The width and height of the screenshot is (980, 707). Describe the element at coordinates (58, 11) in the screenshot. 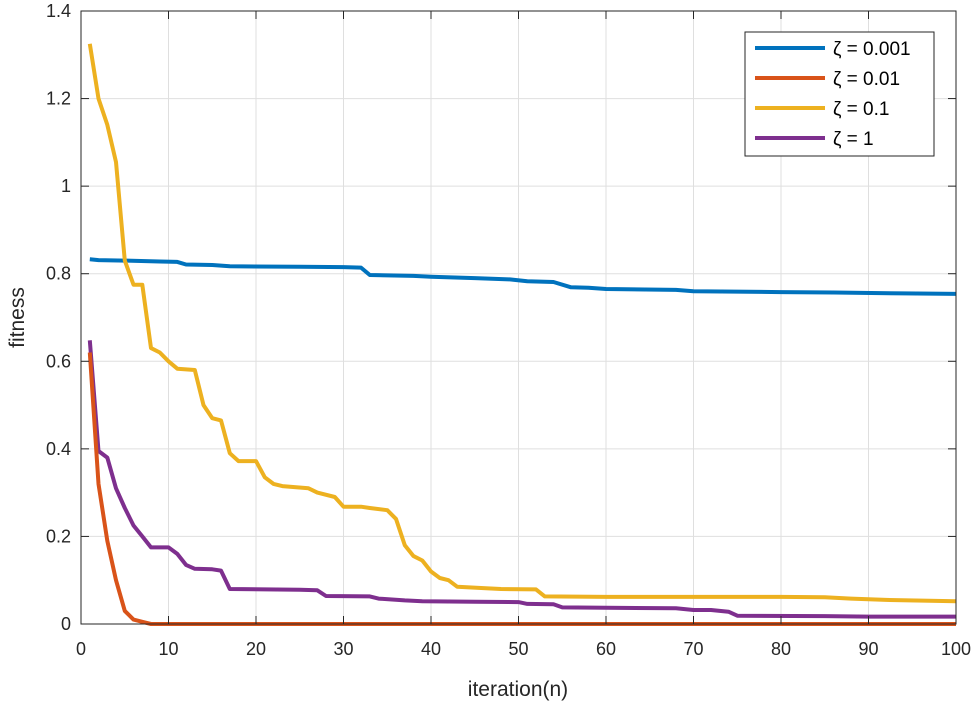

I see `y-tick-label: 1.4` at that location.